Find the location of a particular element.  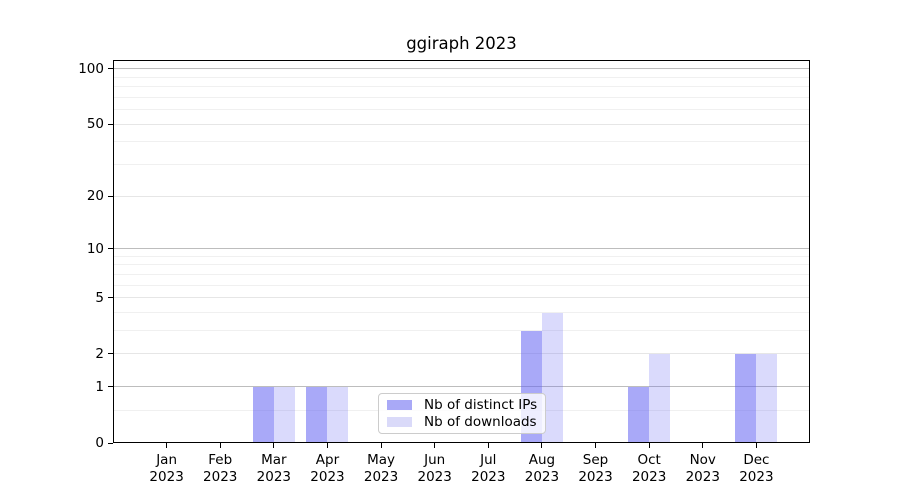

legend-label-distinct-ips: Nb of distinct IPs is located at coordinates (481, 405).